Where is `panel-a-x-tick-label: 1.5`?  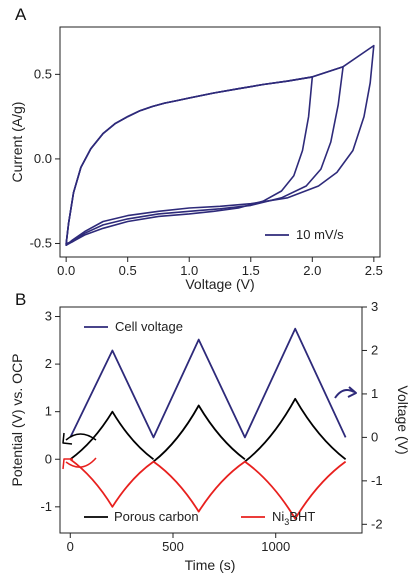
panel-a-x-tick-label: 1.5 is located at coordinates (251, 270).